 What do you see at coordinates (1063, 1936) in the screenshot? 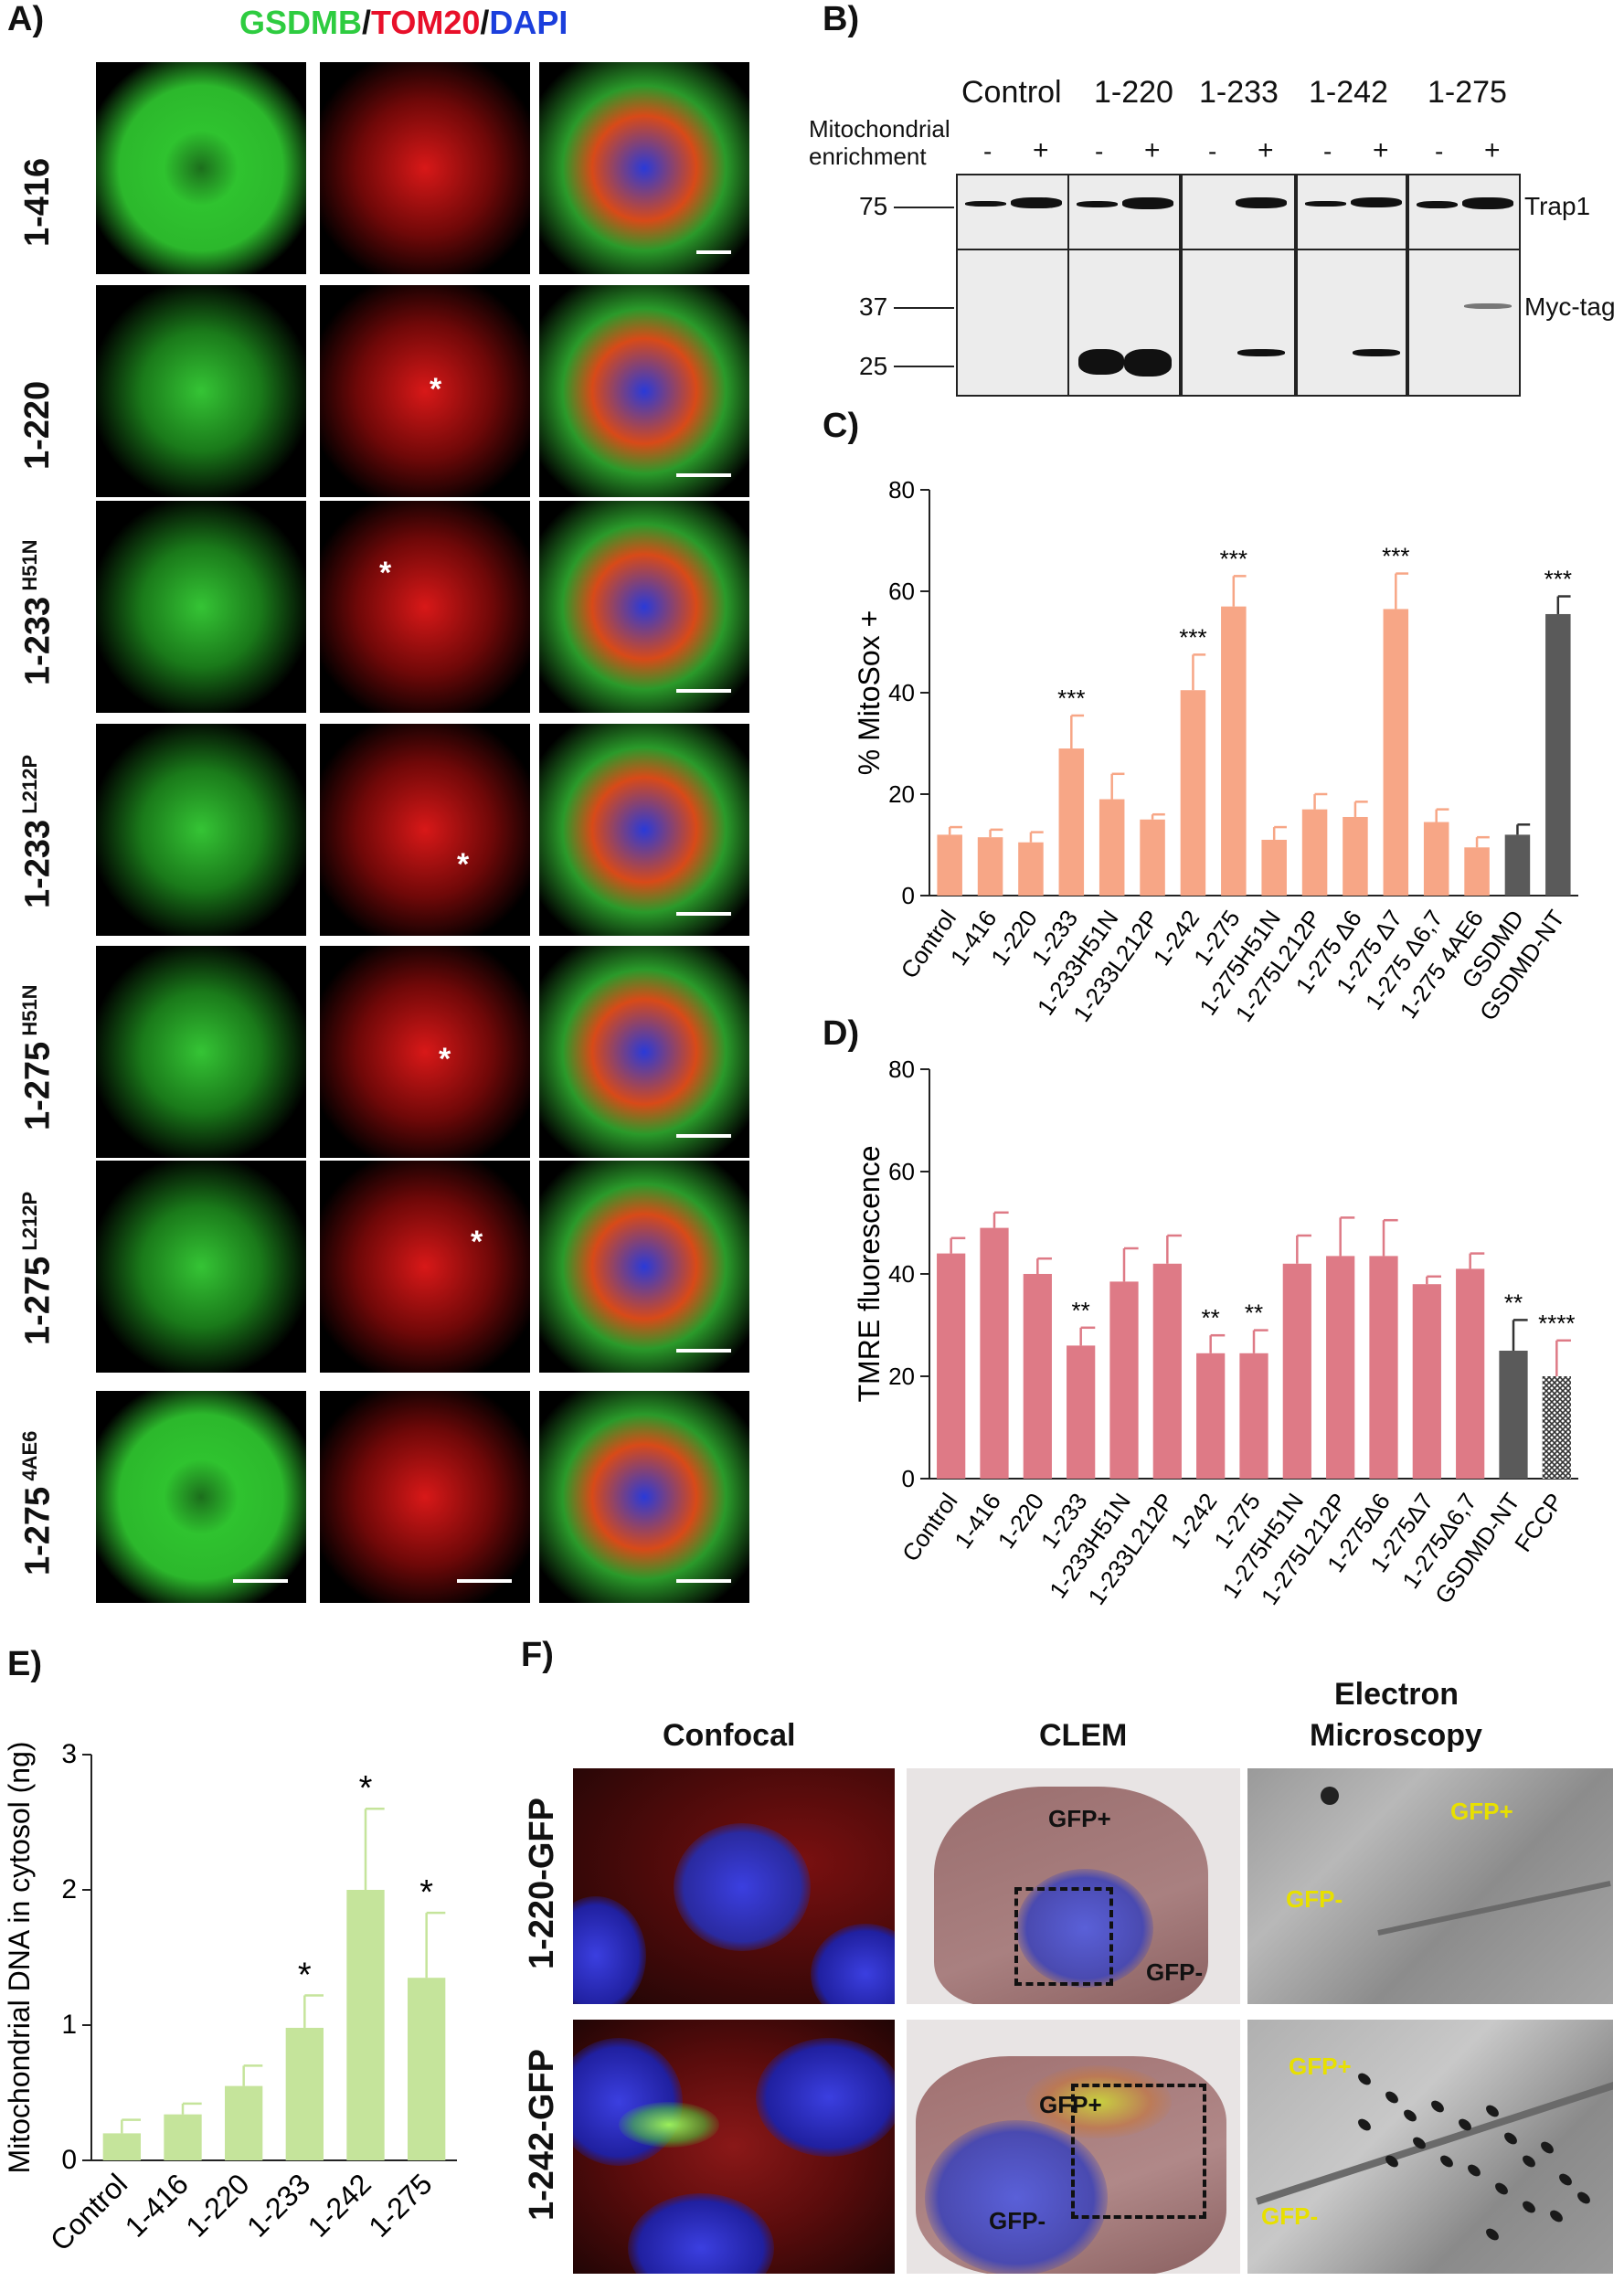
I see `clem-1-220-zoom-box` at bounding box center [1063, 1936].